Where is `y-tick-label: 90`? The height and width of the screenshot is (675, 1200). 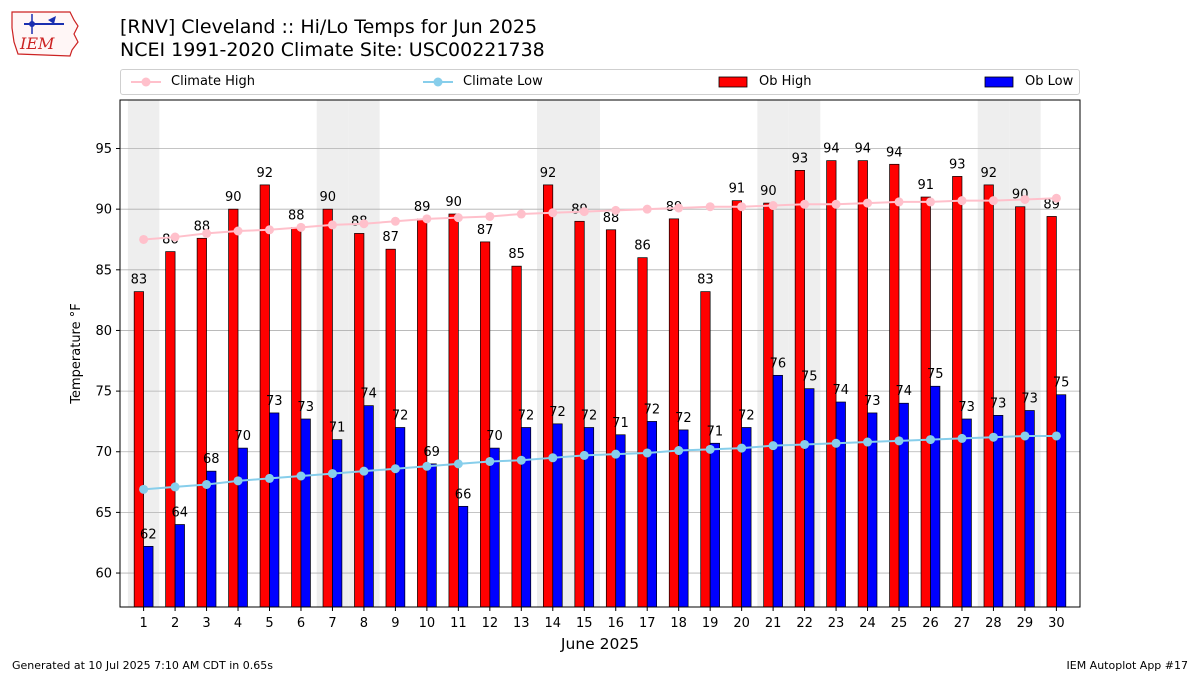
y-tick-label: 90 is located at coordinates (103, 210).